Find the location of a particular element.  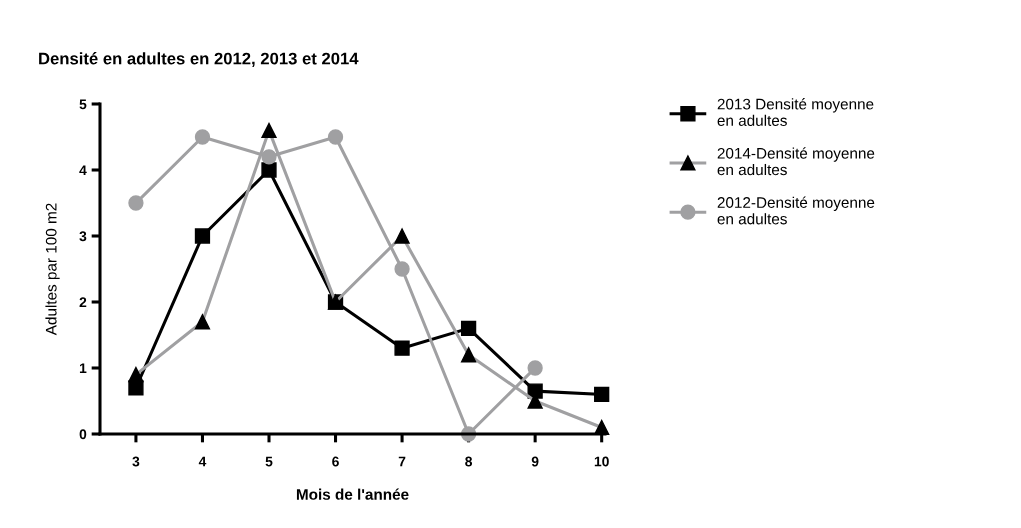

x-tick-label: 10 is located at coordinates (601, 461).